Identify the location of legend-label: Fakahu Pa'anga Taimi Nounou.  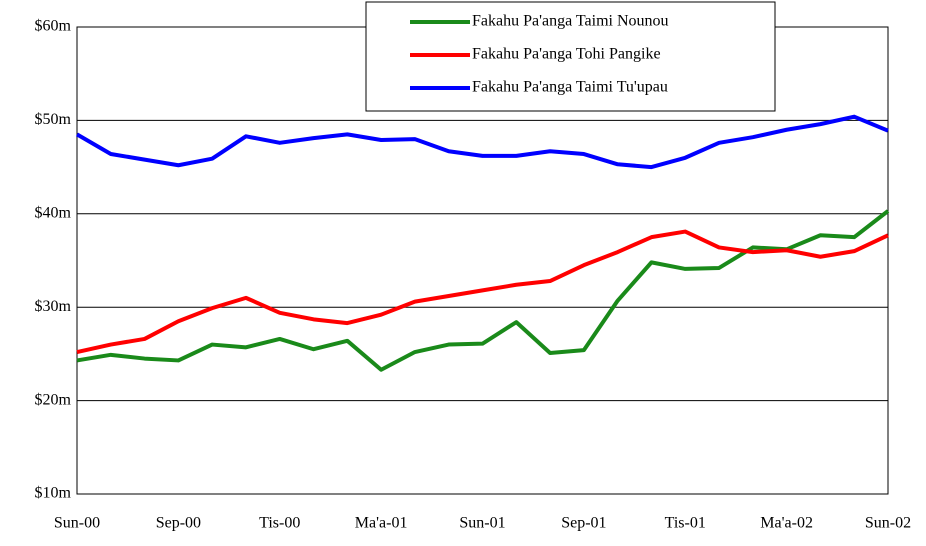
(570, 21).